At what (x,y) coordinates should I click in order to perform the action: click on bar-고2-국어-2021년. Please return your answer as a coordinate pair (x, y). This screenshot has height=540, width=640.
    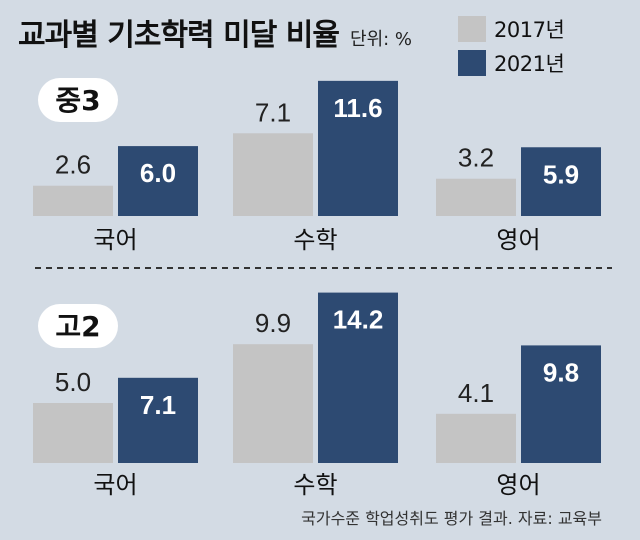
    Looking at the image, I should click on (158, 420).